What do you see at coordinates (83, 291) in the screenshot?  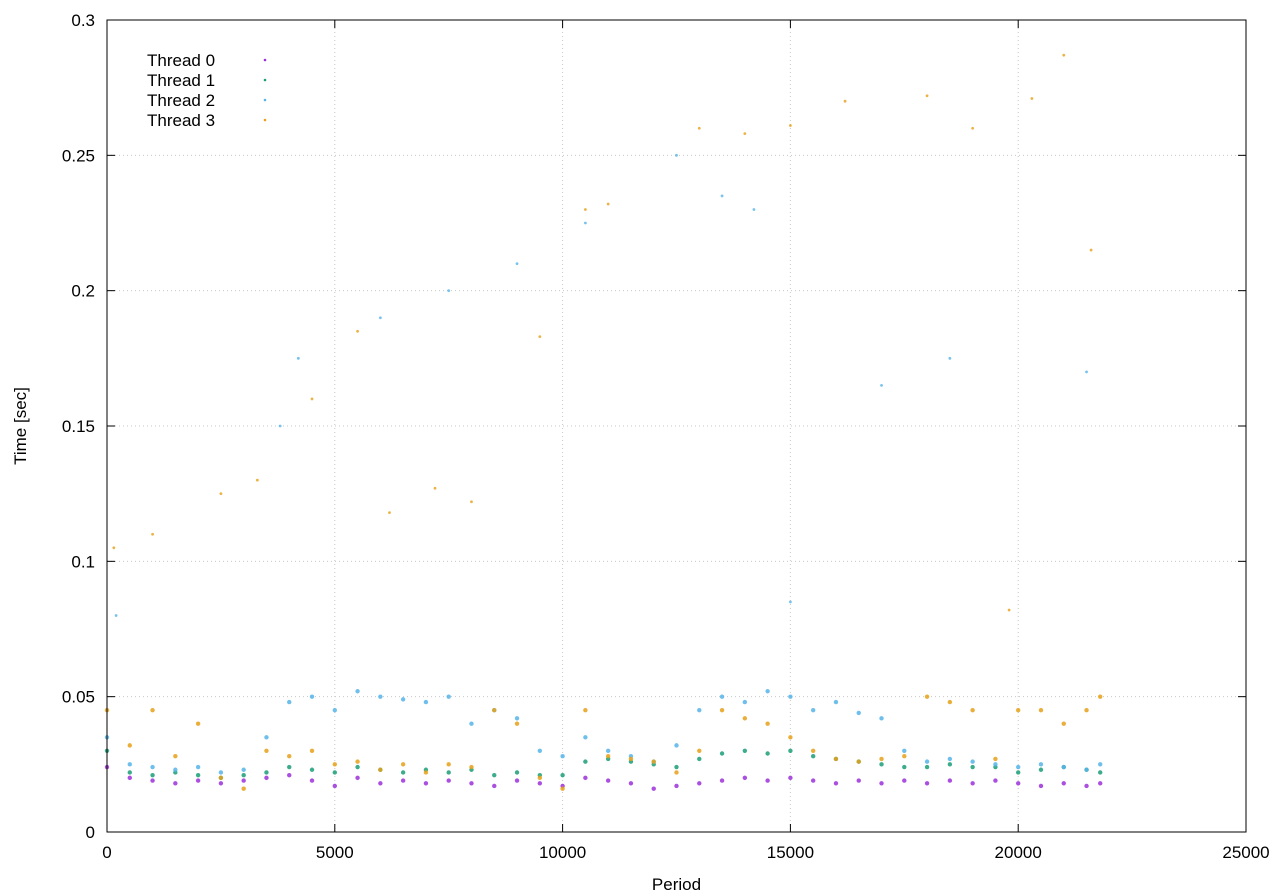 I see `y-tick-label: 0.2` at bounding box center [83, 291].